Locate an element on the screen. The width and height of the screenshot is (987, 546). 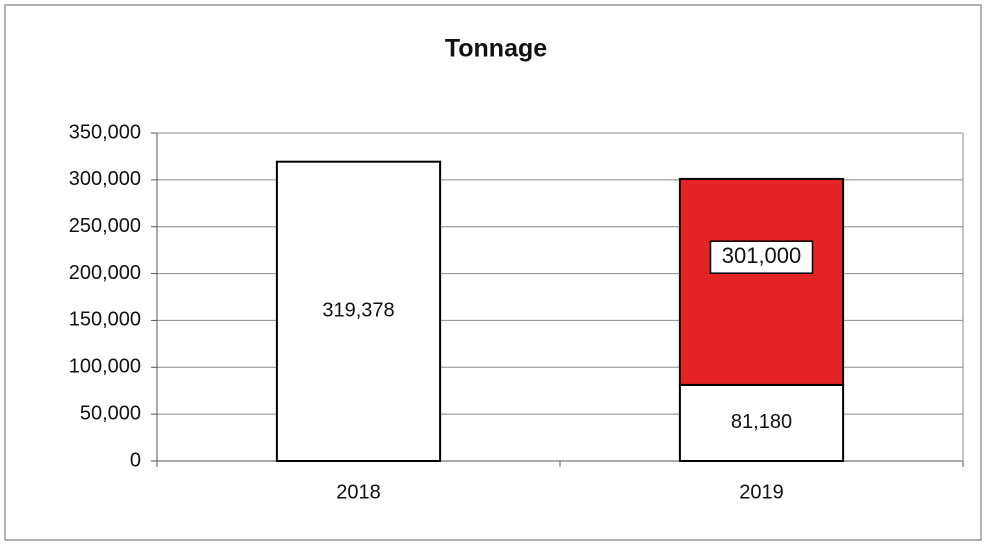
total-label: 301,000 is located at coordinates (762, 255).